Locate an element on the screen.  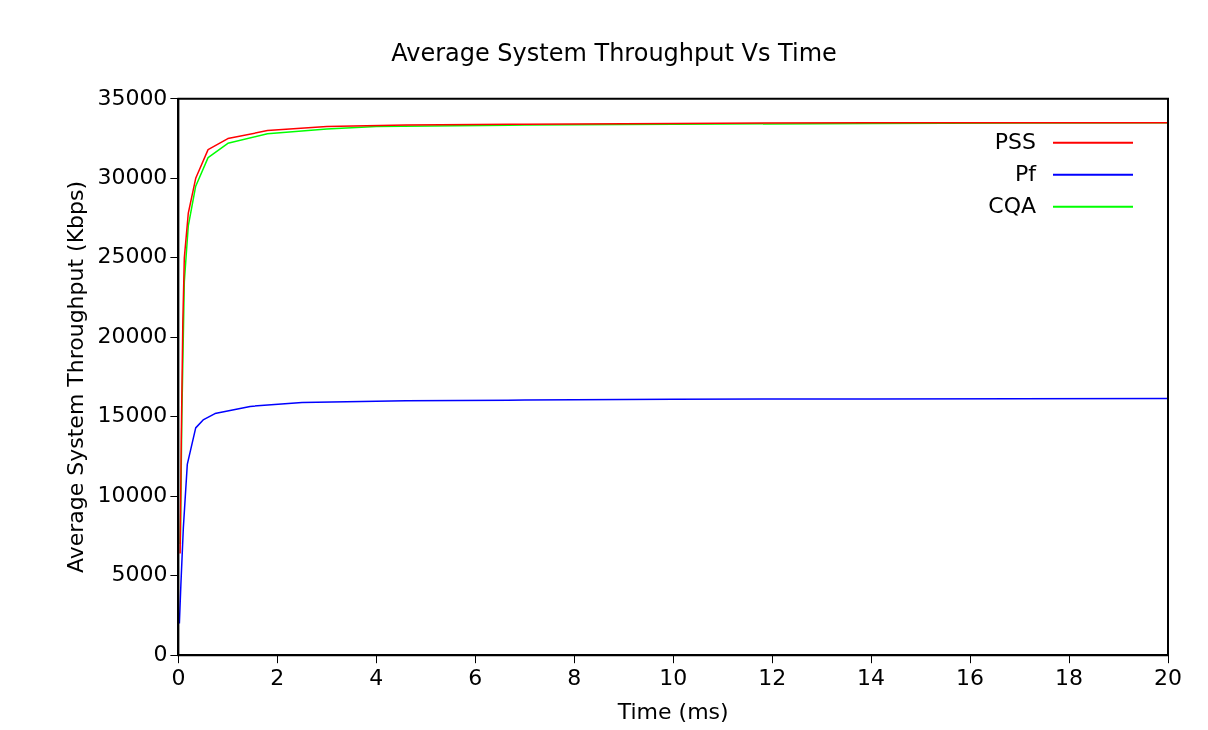
y-tick-label: 30000 is located at coordinates (132, 176).